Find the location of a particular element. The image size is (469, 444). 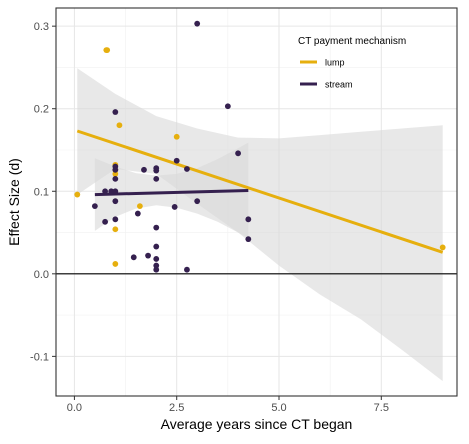

legend-title: CT payment mechanism is located at coordinates (352, 41).